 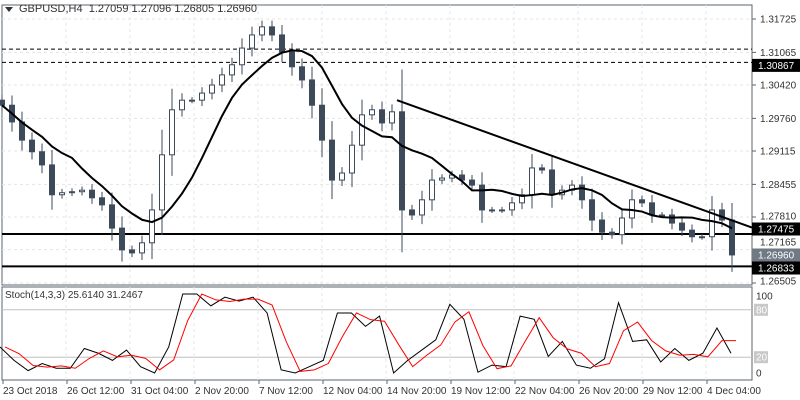 What do you see at coordinates (778, 53) in the screenshot?
I see `price-tick-label: 1.31065` at bounding box center [778, 53].